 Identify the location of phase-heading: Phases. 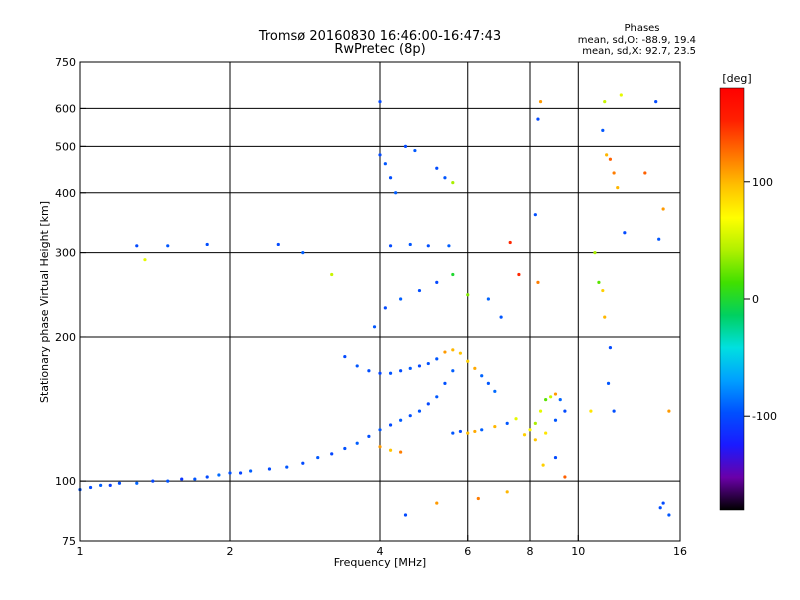
(641, 28).